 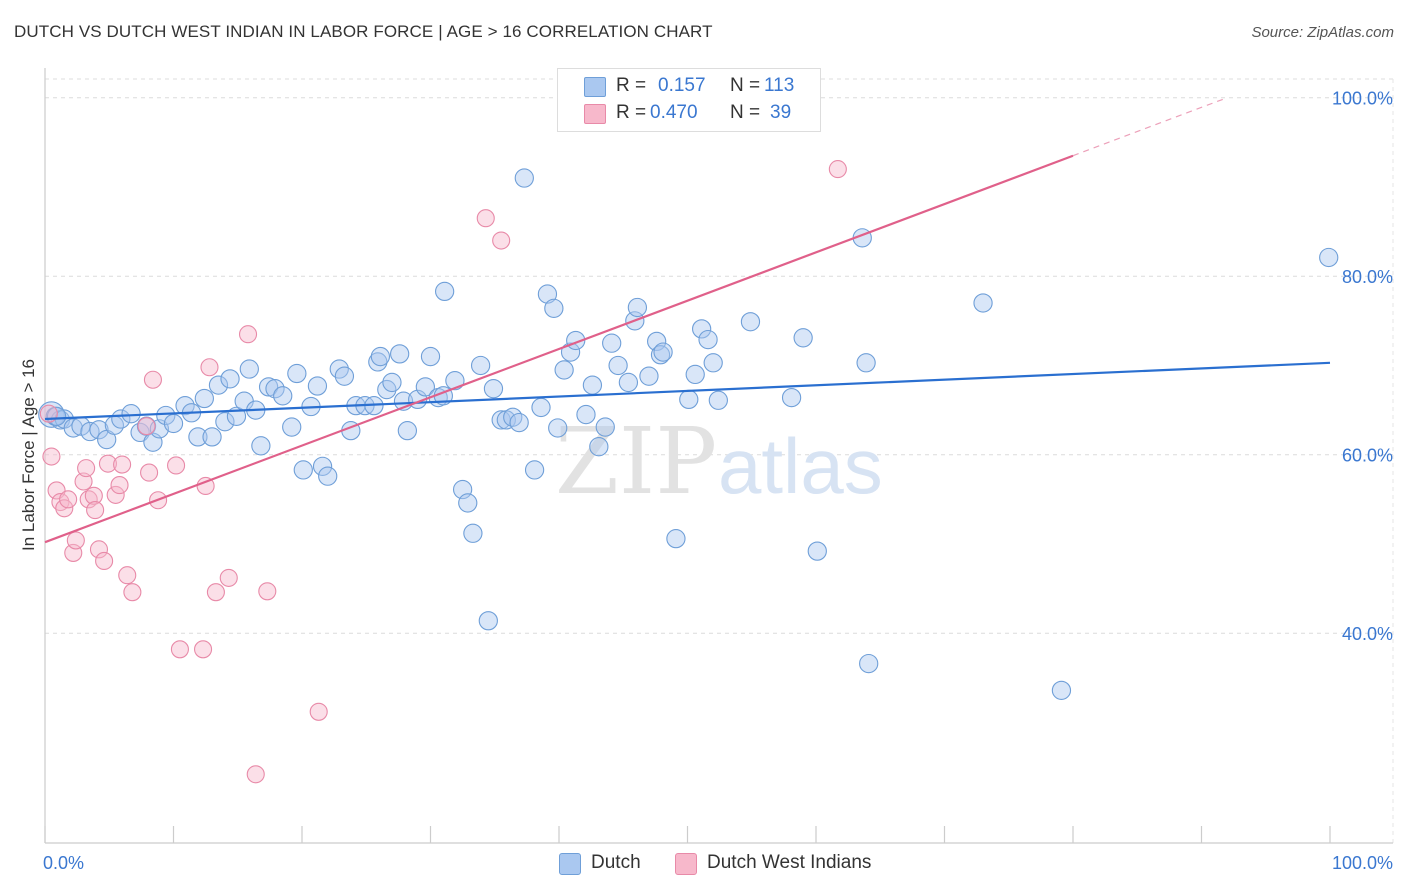 I want to click on r-value: 0.470, so click(x=674, y=112).